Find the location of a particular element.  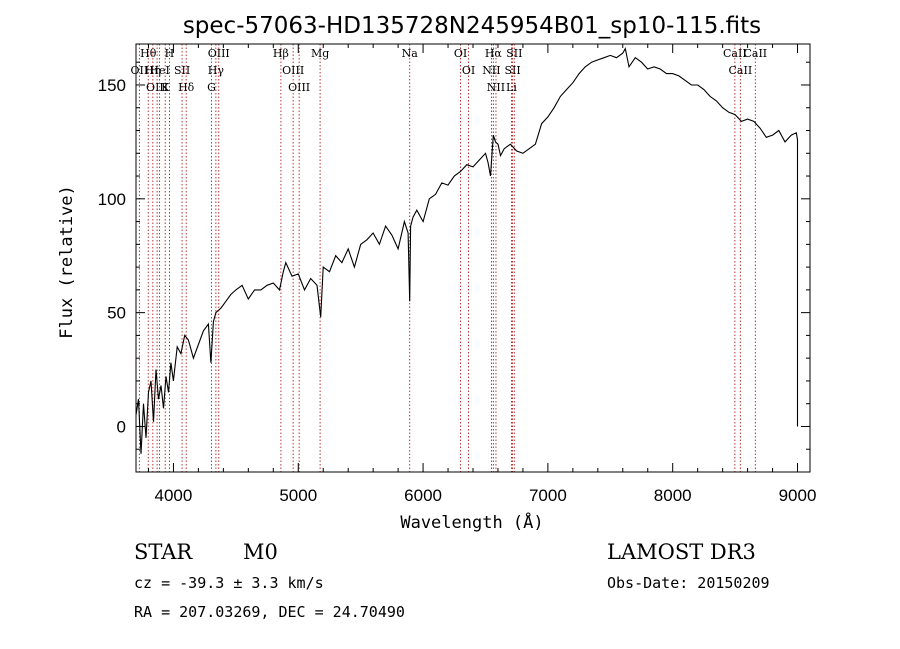

spectral-line-label: Hγ is located at coordinates (216, 70).